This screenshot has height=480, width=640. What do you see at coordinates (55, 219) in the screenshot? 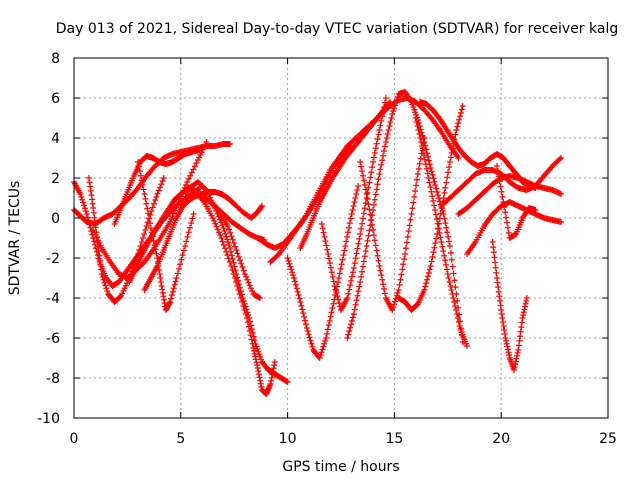
I see `y-tick-label: 0` at bounding box center [55, 219].